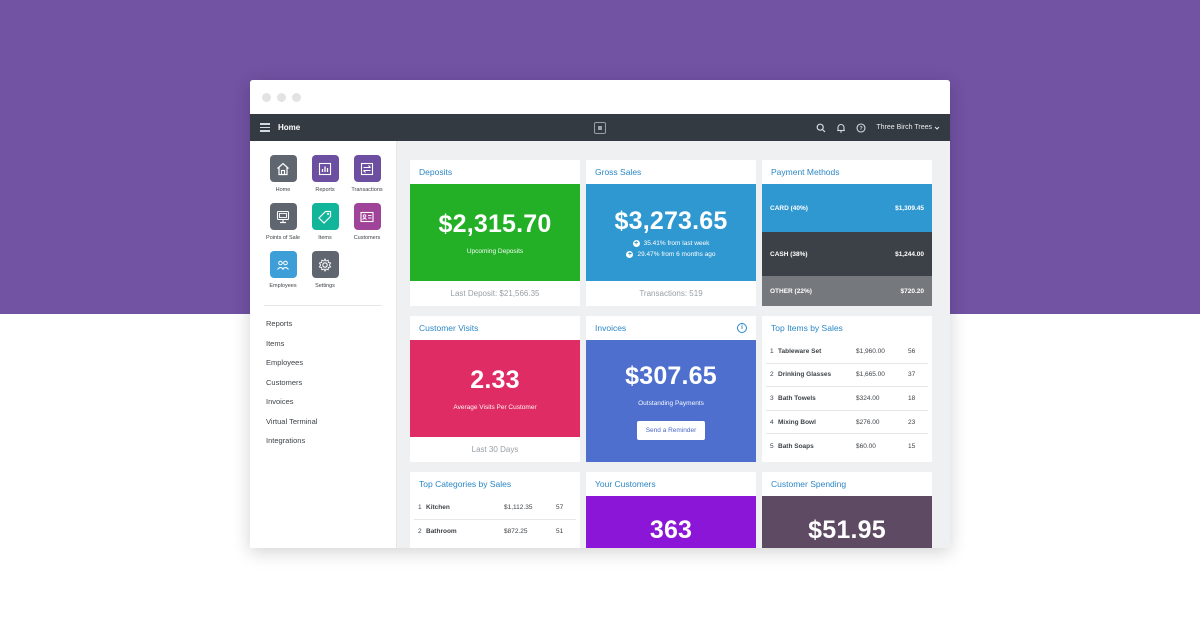 The width and height of the screenshot is (1200, 628). Describe the element at coordinates (325, 238) in the screenshot. I see `app-label: Items` at that location.